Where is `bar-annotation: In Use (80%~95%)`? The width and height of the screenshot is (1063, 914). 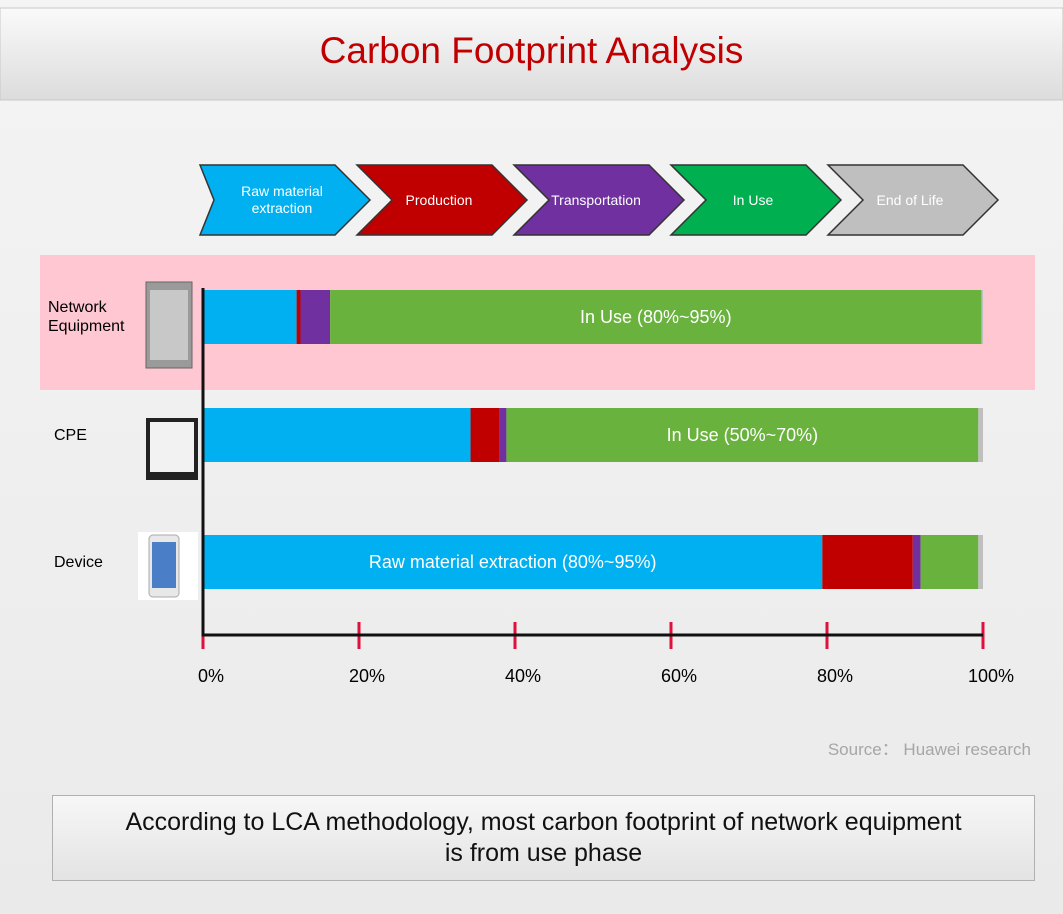
bar-annotation: In Use (80%~95%) is located at coordinates (655, 316).